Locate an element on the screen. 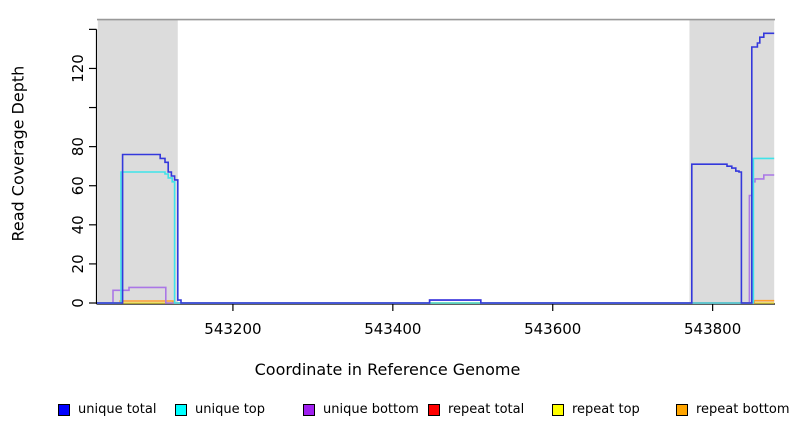 This screenshot has height=432, width=792. y-tick-label: 40 is located at coordinates (78, 224).